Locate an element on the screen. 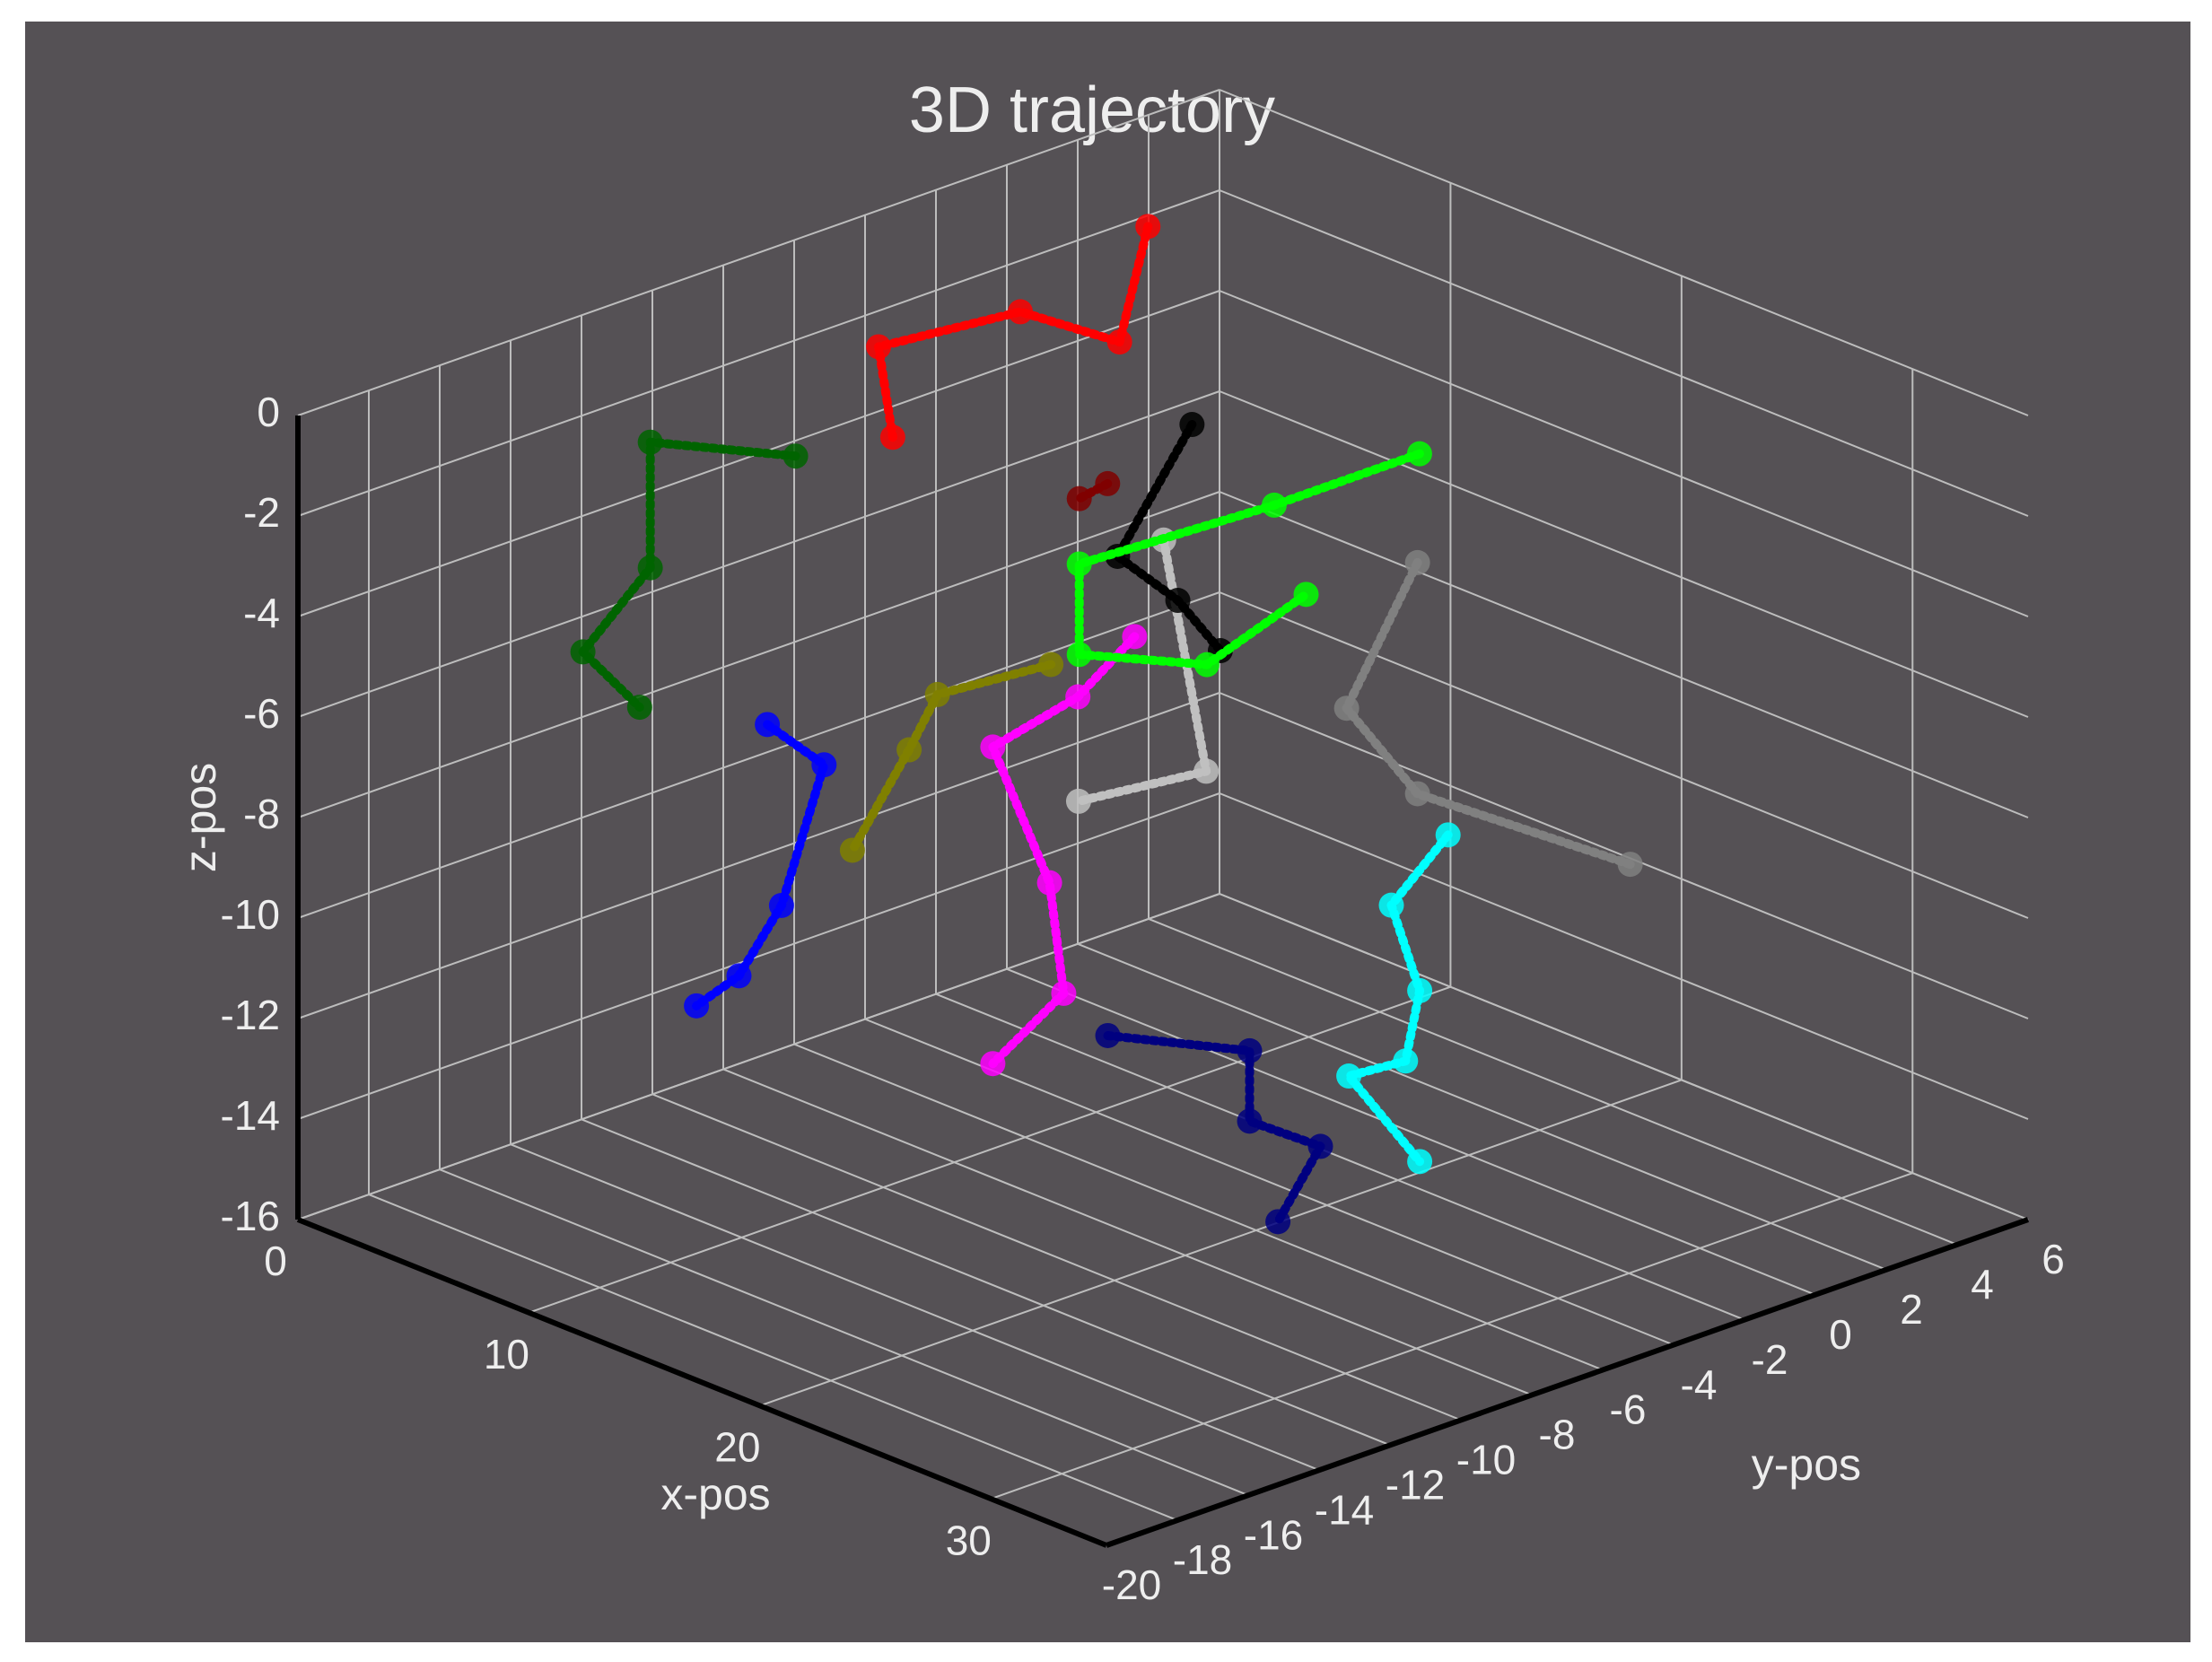 Image resolution: width=2212 pixels, height=1662 pixels. z-tick-label: -2 is located at coordinates (261, 512).